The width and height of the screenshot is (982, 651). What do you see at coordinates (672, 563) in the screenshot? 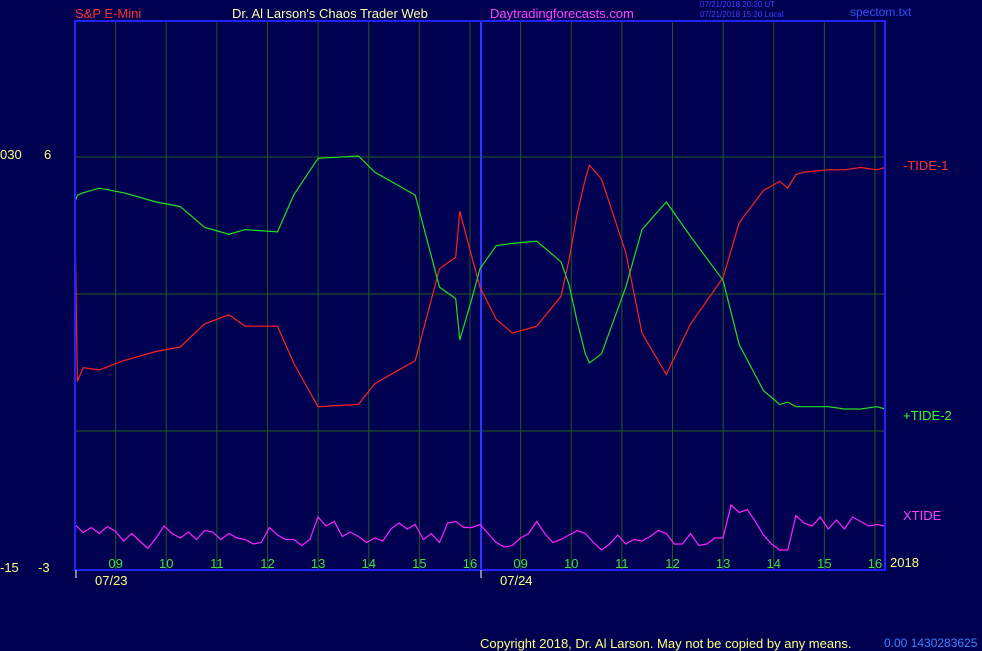
I see `x-tick-label-11: 12` at bounding box center [672, 563].